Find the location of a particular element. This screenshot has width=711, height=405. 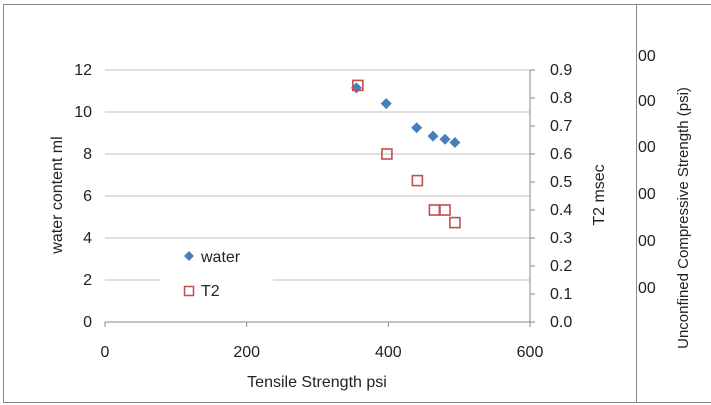

x-tick-label: 200 is located at coordinates (246, 352).